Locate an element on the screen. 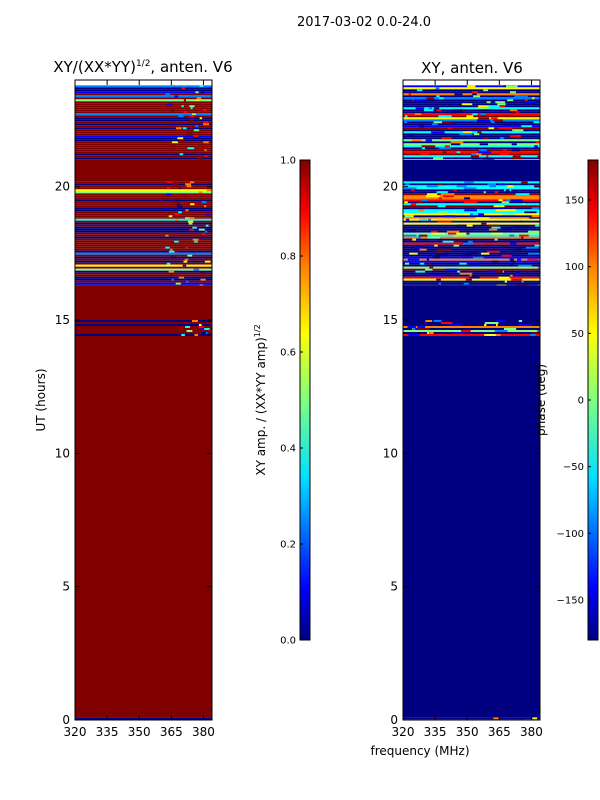 The image size is (600, 800). x-tick-label: 380 is located at coordinates (531, 732).